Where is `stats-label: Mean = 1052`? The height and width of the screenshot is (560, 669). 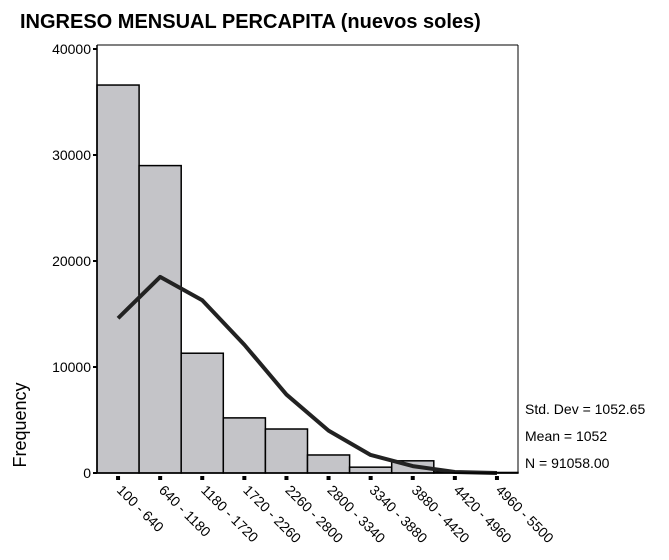 stats-label: Mean = 1052 is located at coordinates (566, 436).